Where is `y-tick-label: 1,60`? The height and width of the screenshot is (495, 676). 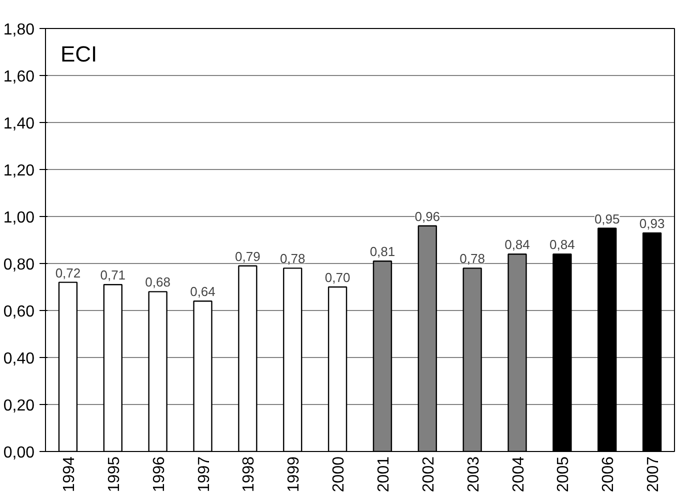
y-tick-label: 1,60 is located at coordinates (19, 77).